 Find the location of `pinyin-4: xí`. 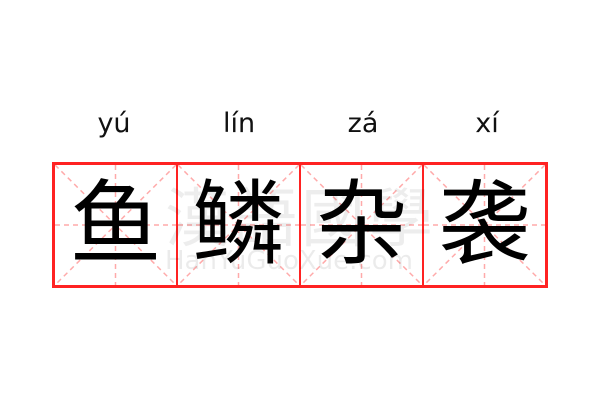

pinyin-4: xí is located at coordinates (487, 123).